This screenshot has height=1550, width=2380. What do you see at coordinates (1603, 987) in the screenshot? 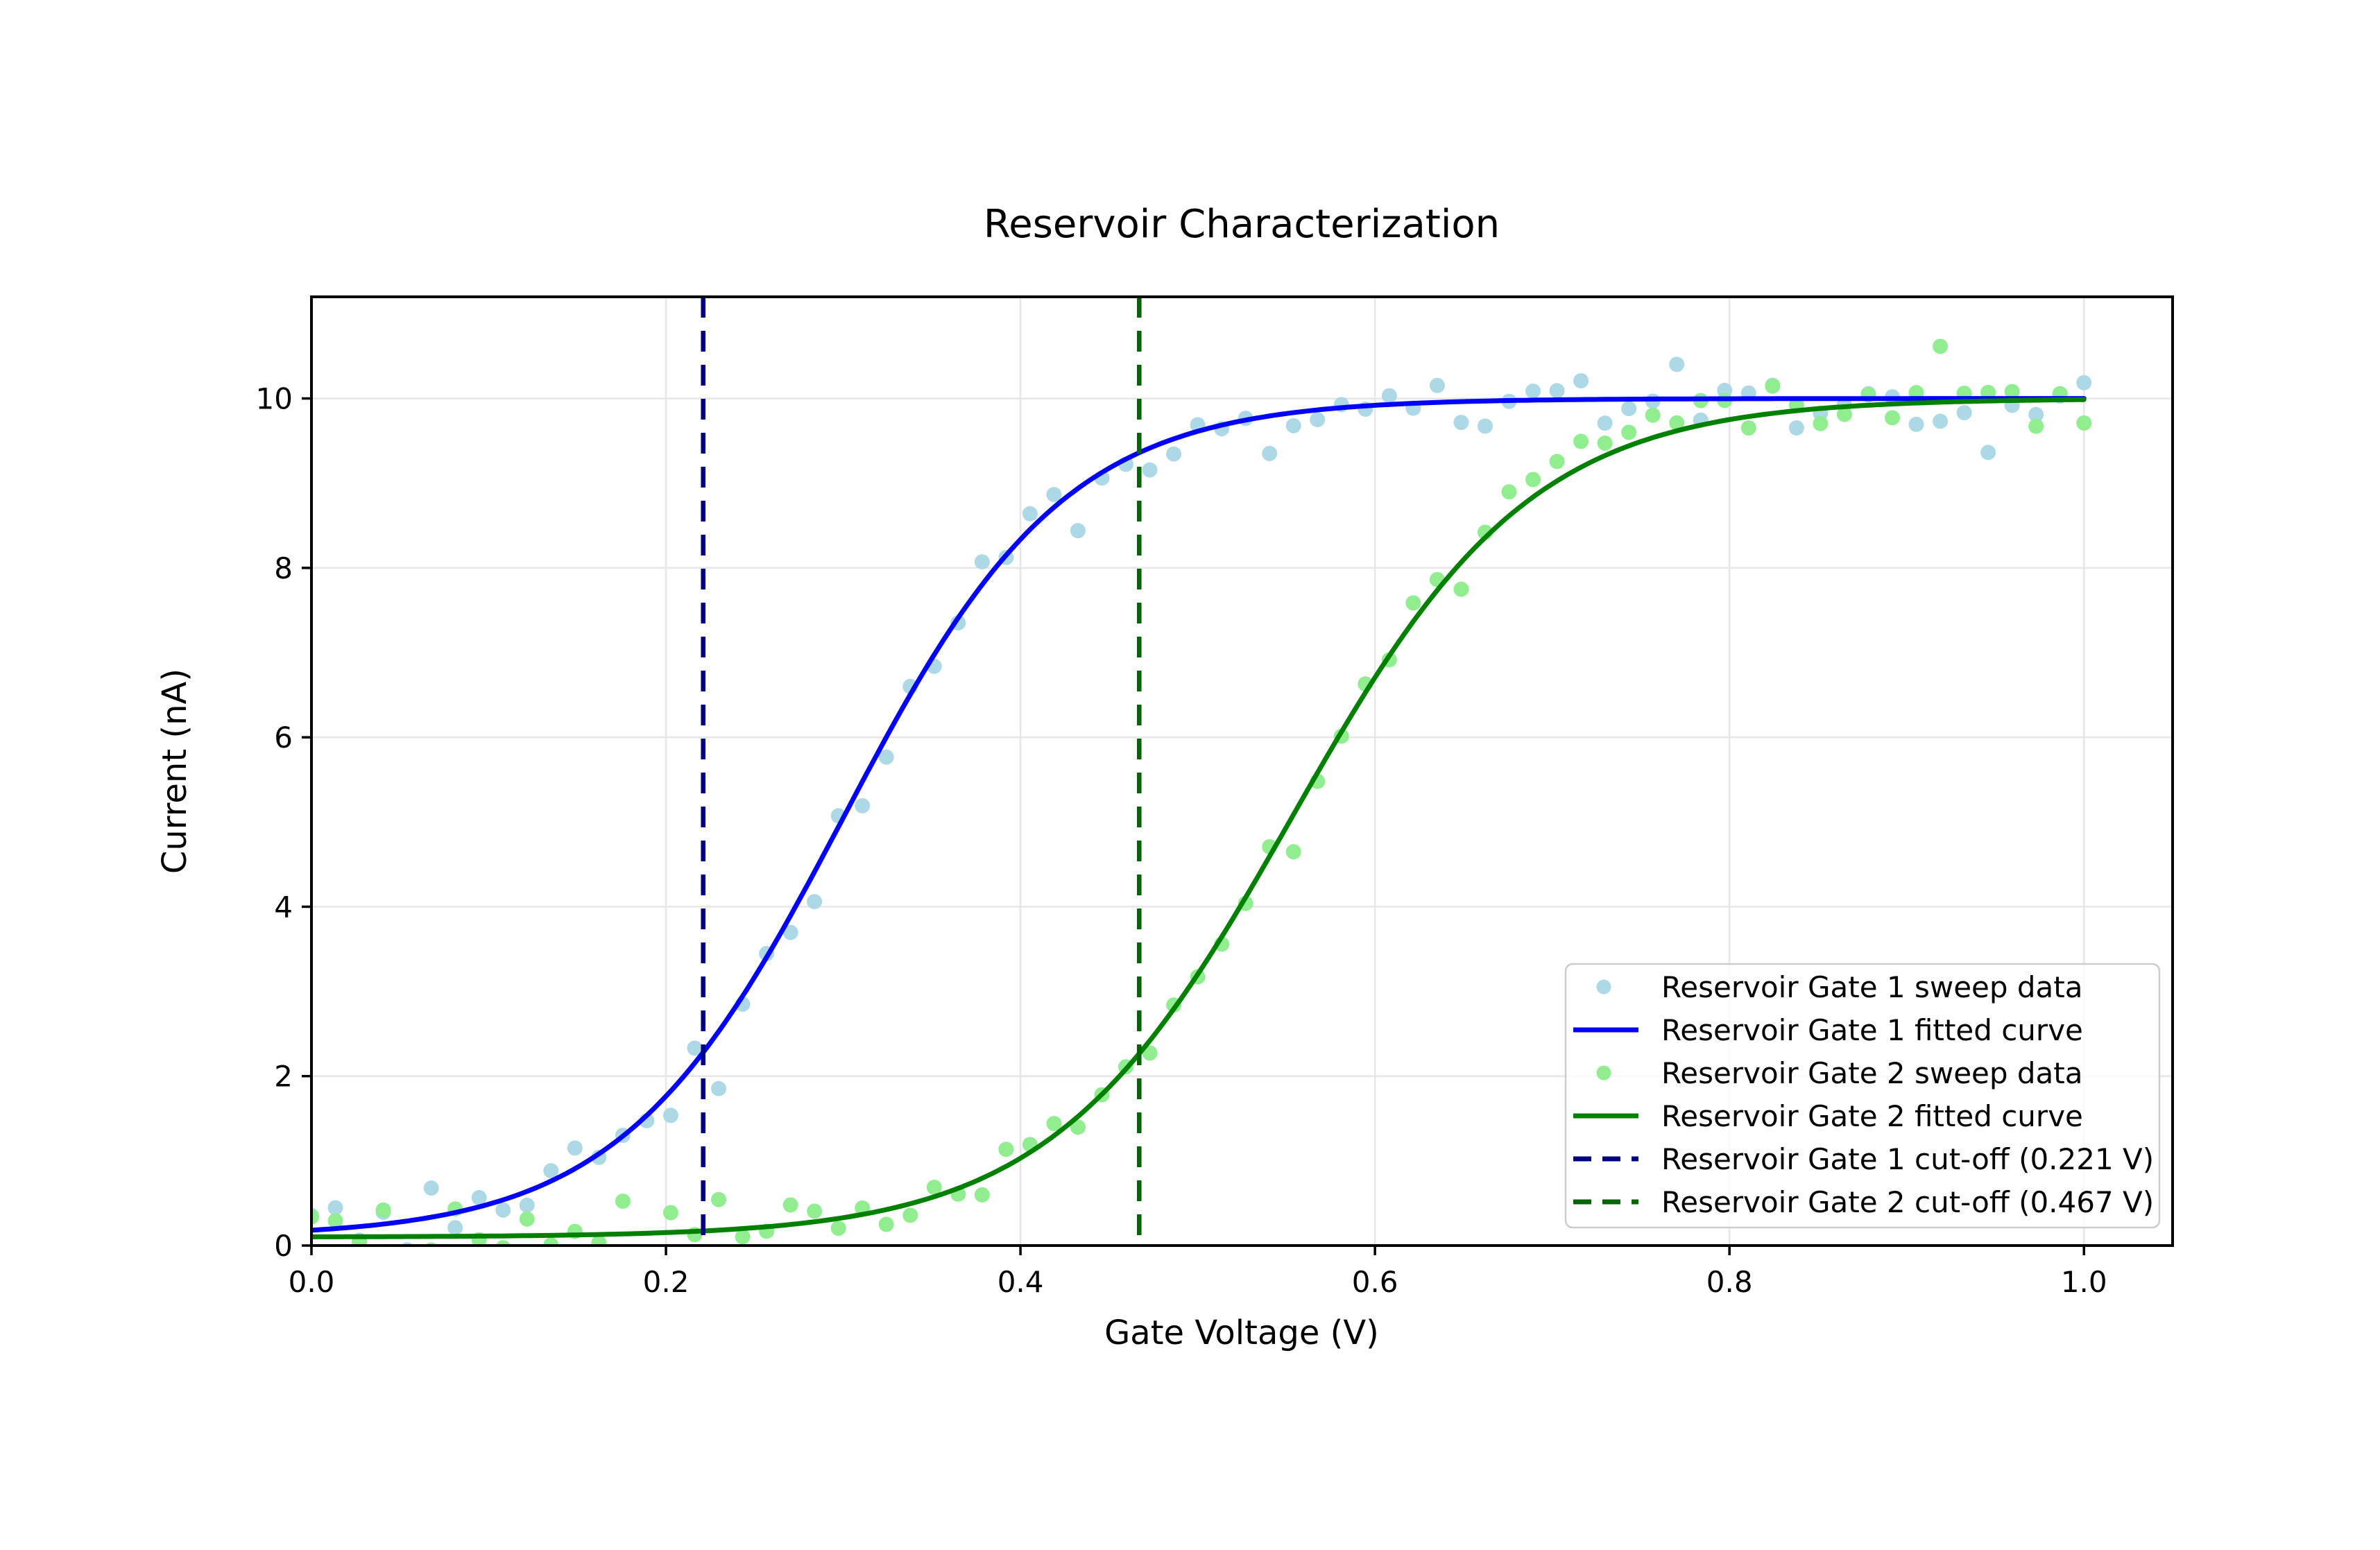
I see `legend-marker-dot` at bounding box center [1603, 987].